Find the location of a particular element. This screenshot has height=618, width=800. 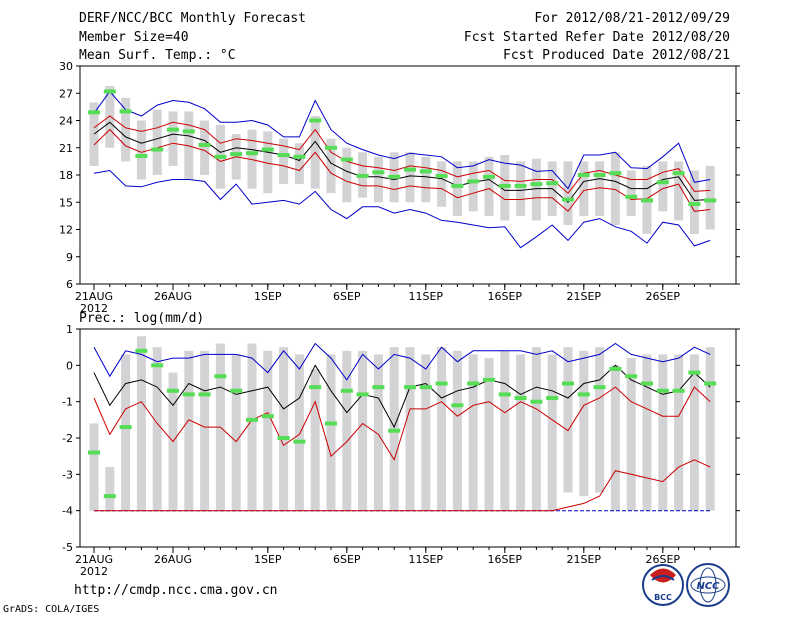

temp-ytick-label: 18 is located at coordinates (66, 175).